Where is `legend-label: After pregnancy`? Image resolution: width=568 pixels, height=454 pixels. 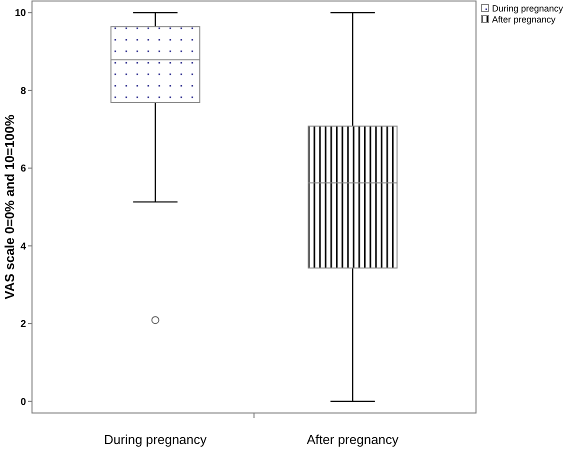
legend-label: After pregnancy is located at coordinates (524, 19).